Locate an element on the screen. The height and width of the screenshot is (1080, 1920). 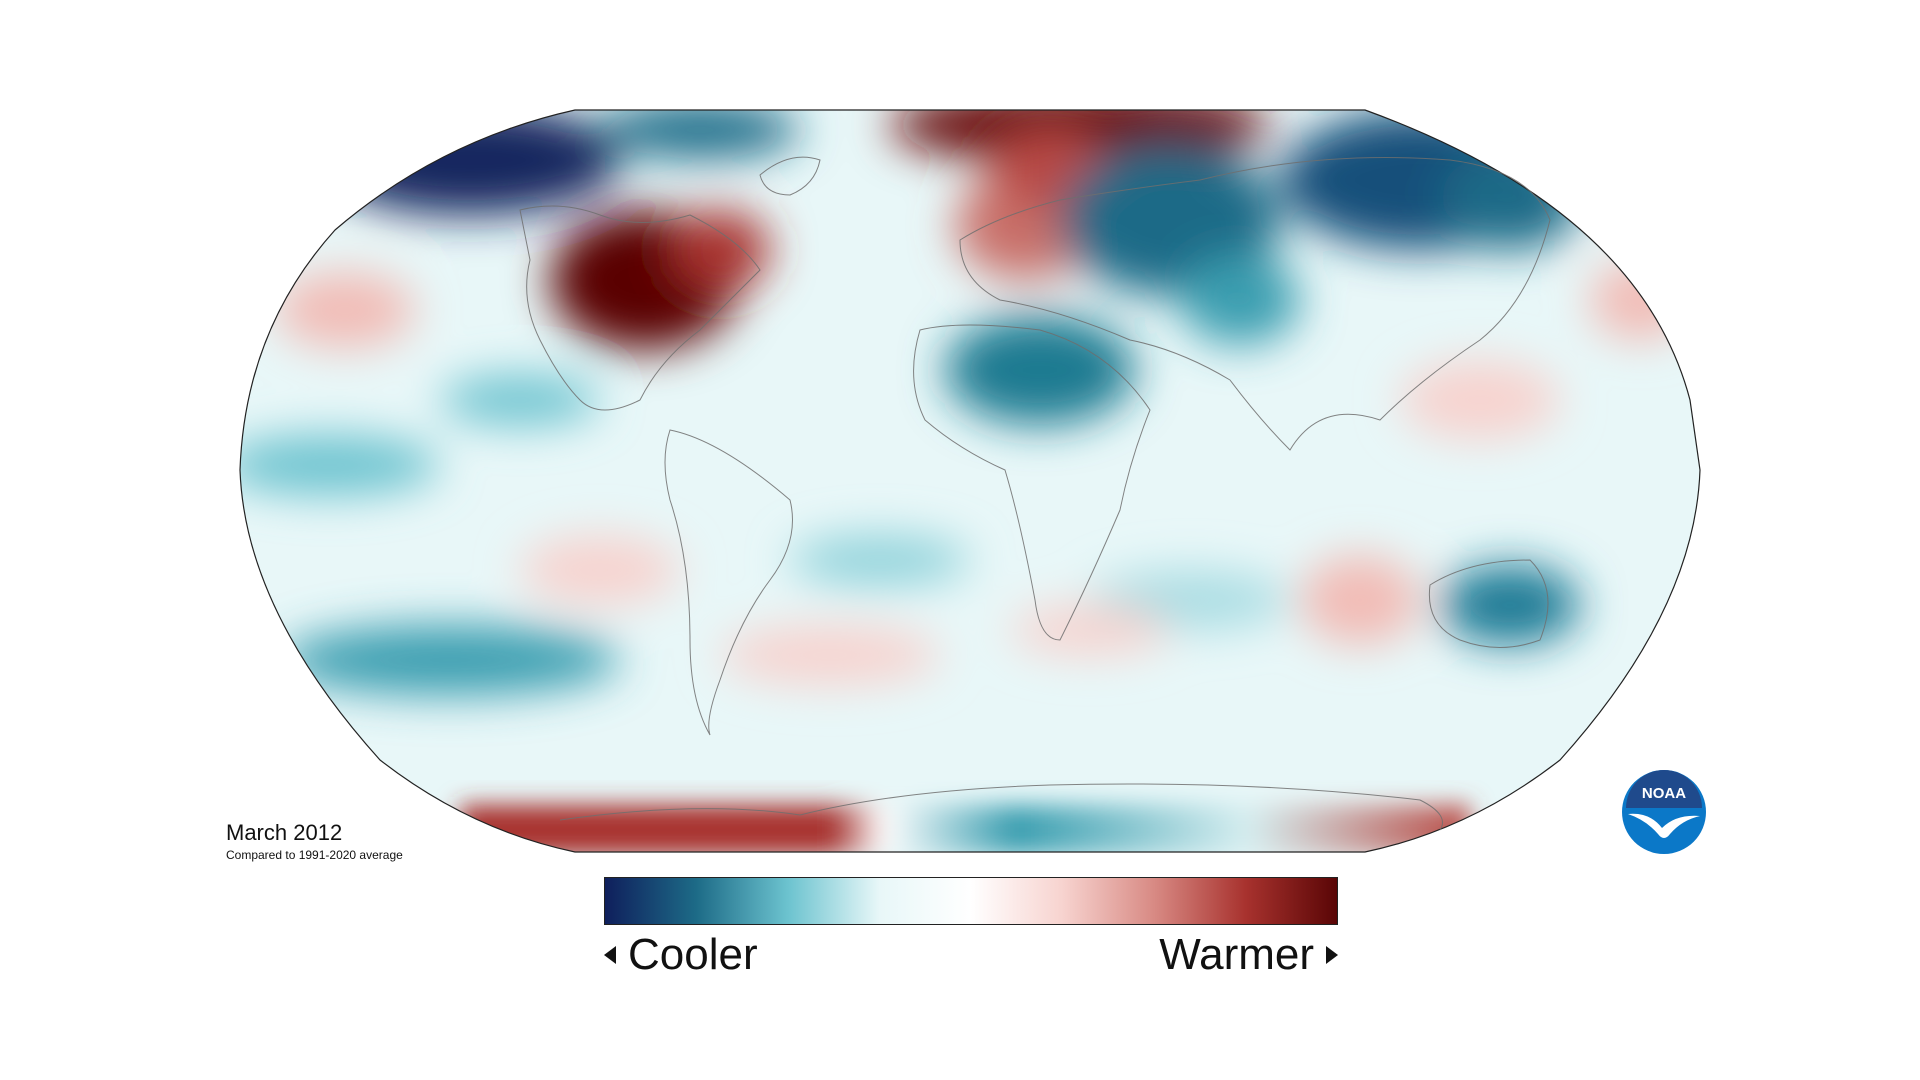
north-america-coast is located at coordinates (640, 308).